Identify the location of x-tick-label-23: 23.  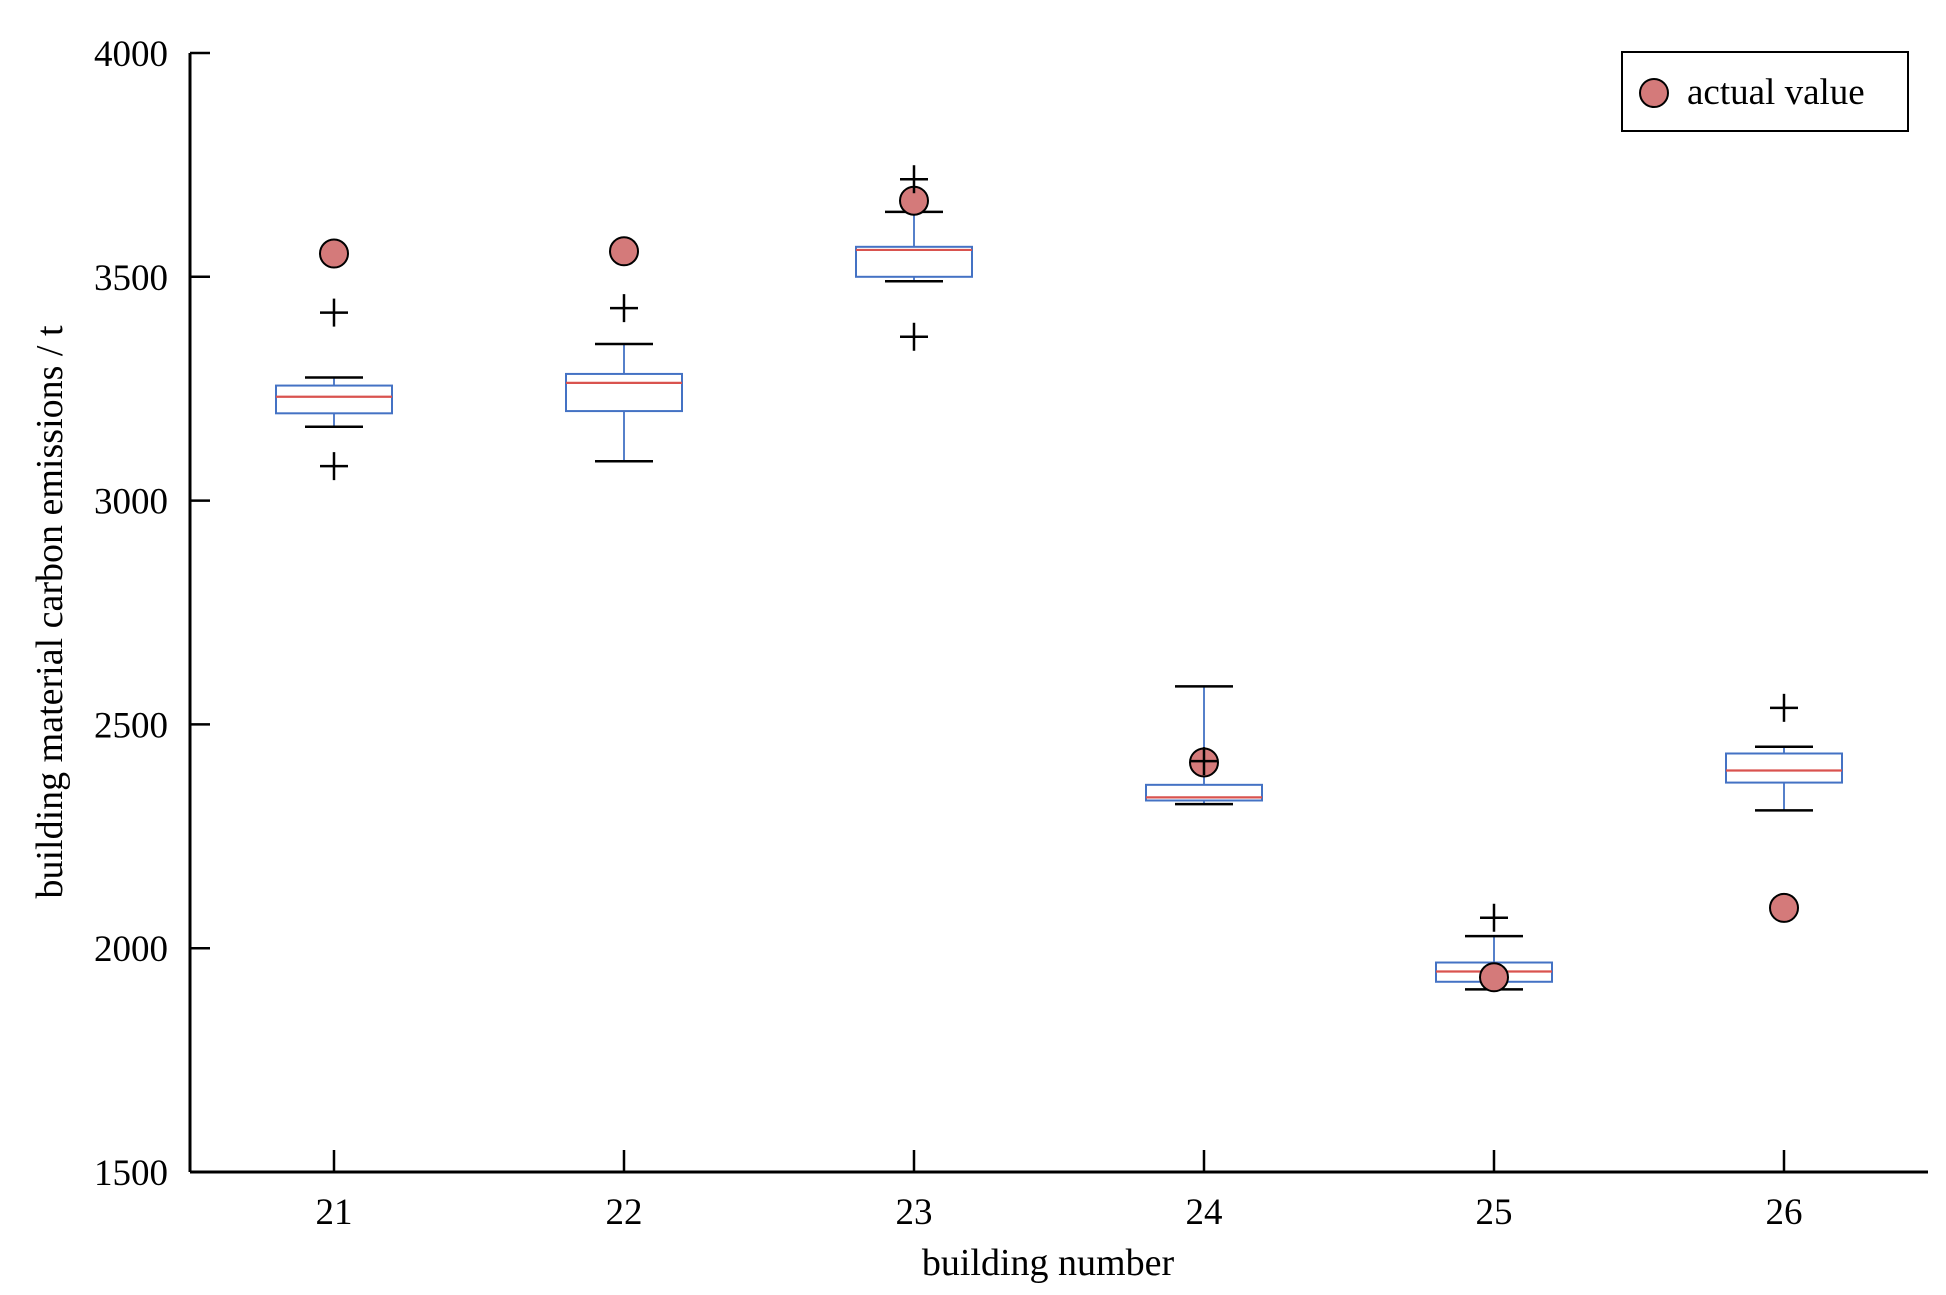
(914, 1212).